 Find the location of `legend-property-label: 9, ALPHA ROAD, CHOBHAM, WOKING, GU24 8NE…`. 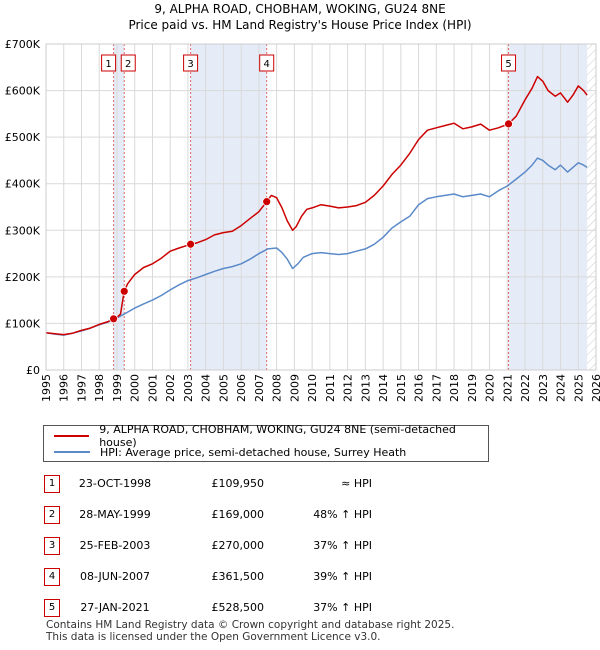

legend-property-label: 9, ALPHA ROAD, CHOBHAM, WOKING, GU24 8NE… is located at coordinates (277, 436).